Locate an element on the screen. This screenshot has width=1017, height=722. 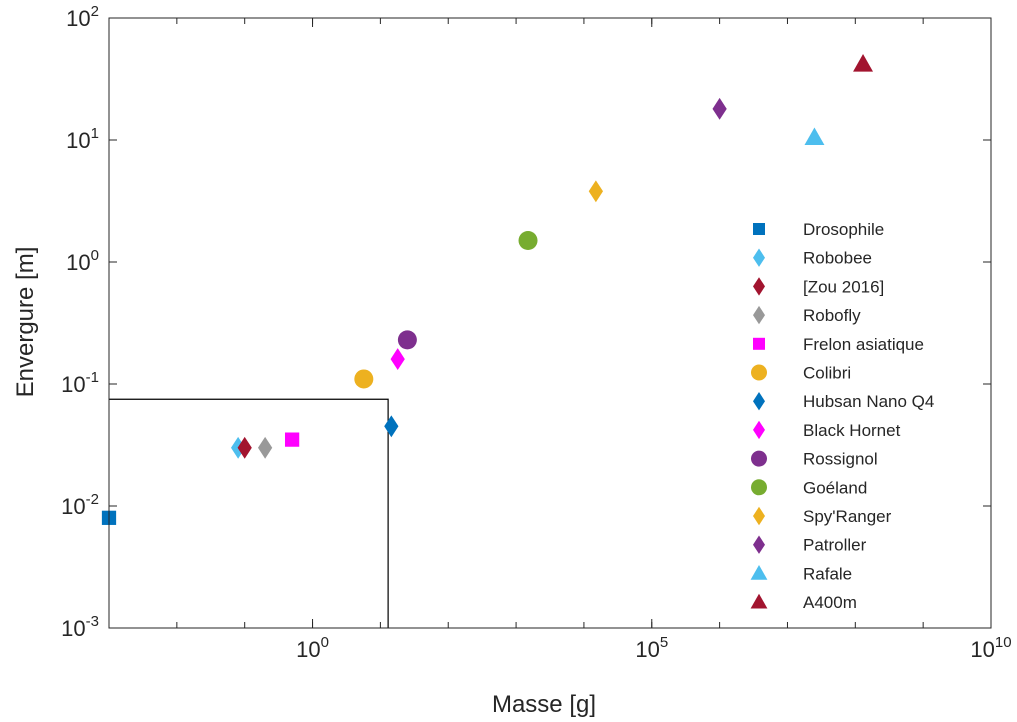
x-tick-labels: 10⁰ 10⁵ 10¹⁰ is located at coordinates (653, 648).